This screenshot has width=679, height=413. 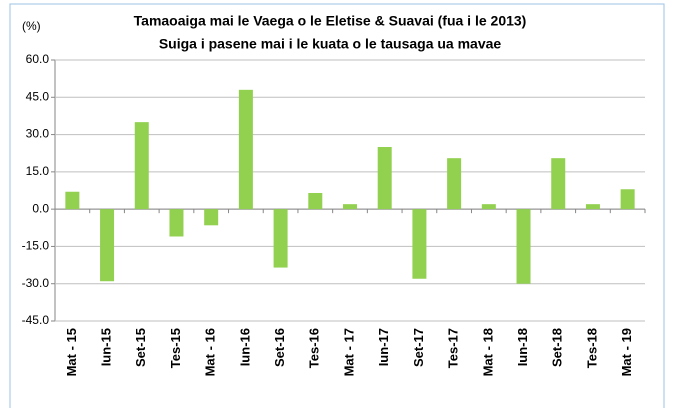 I want to click on x-tick-label: Set-15, so click(x=140, y=347).